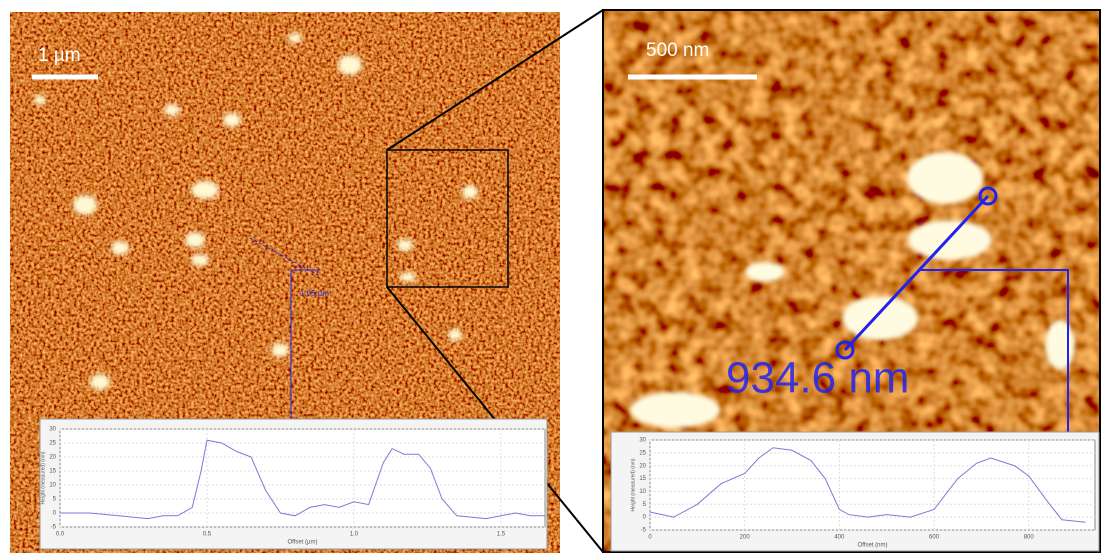 This screenshot has width=1102, height=560. Describe the element at coordinates (207, 535) in the screenshot. I see `x-tick-label: 0.5` at that location.